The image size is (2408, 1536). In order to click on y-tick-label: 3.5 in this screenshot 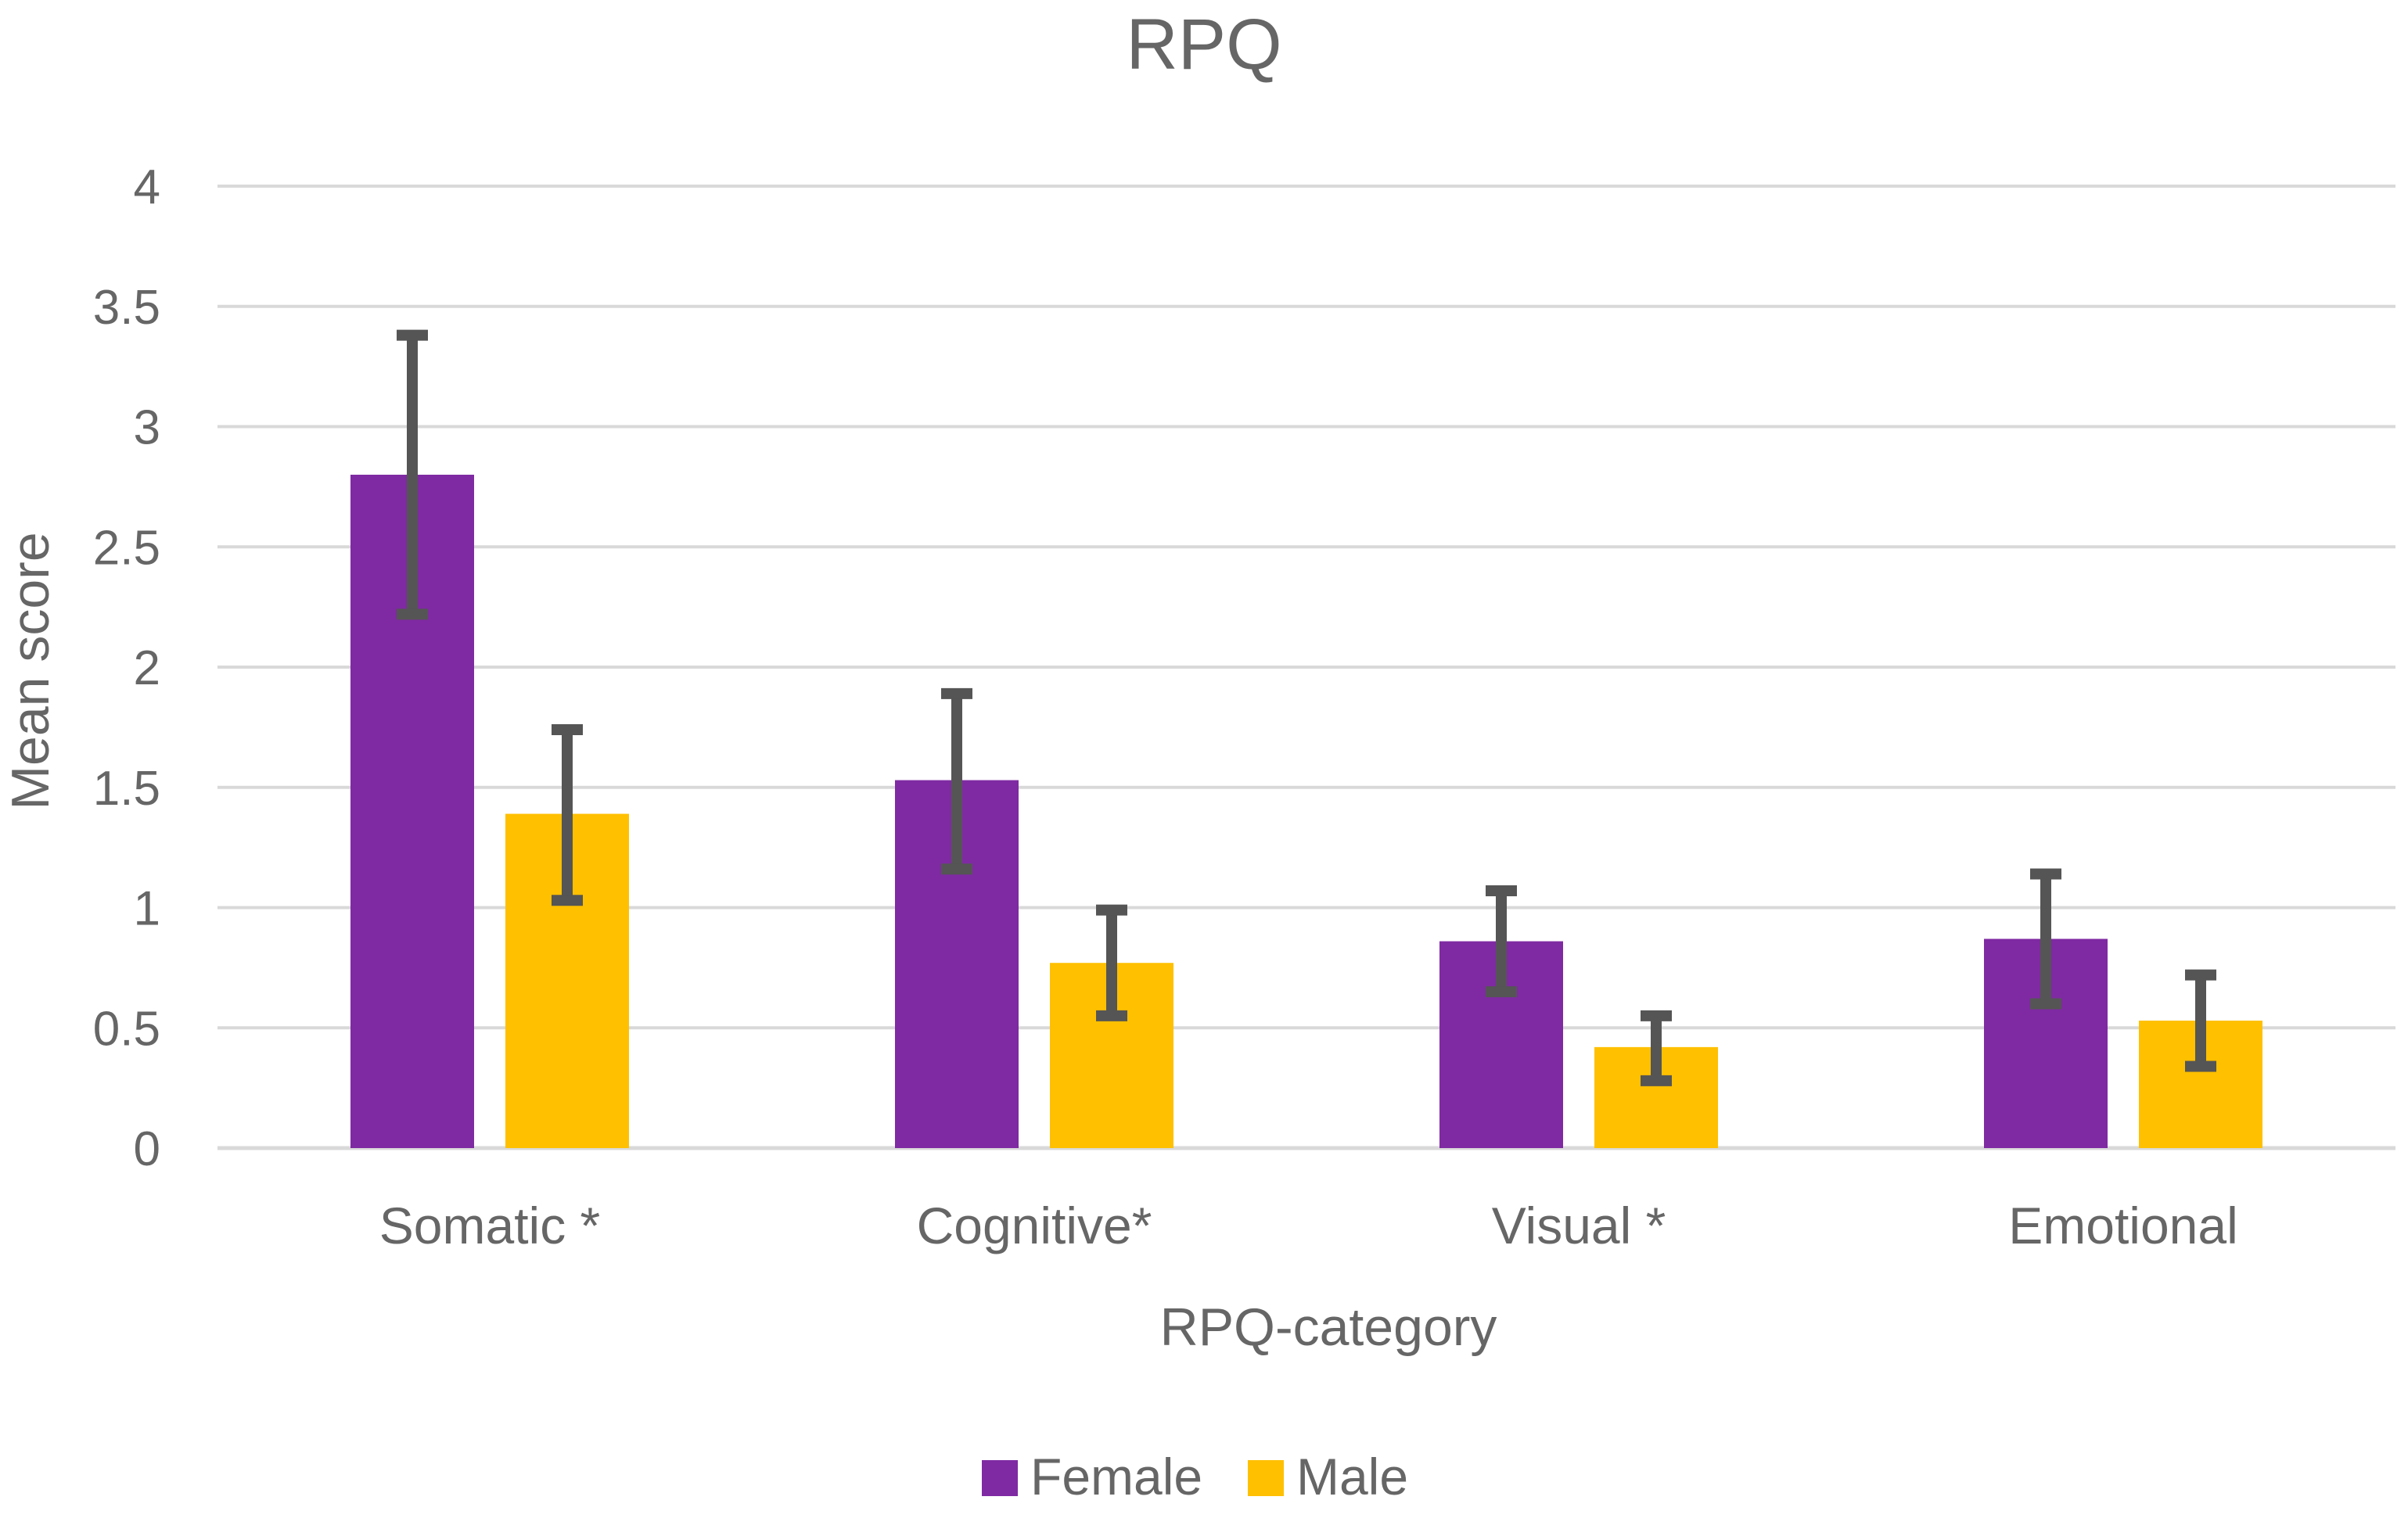, I will do `click(126, 308)`.